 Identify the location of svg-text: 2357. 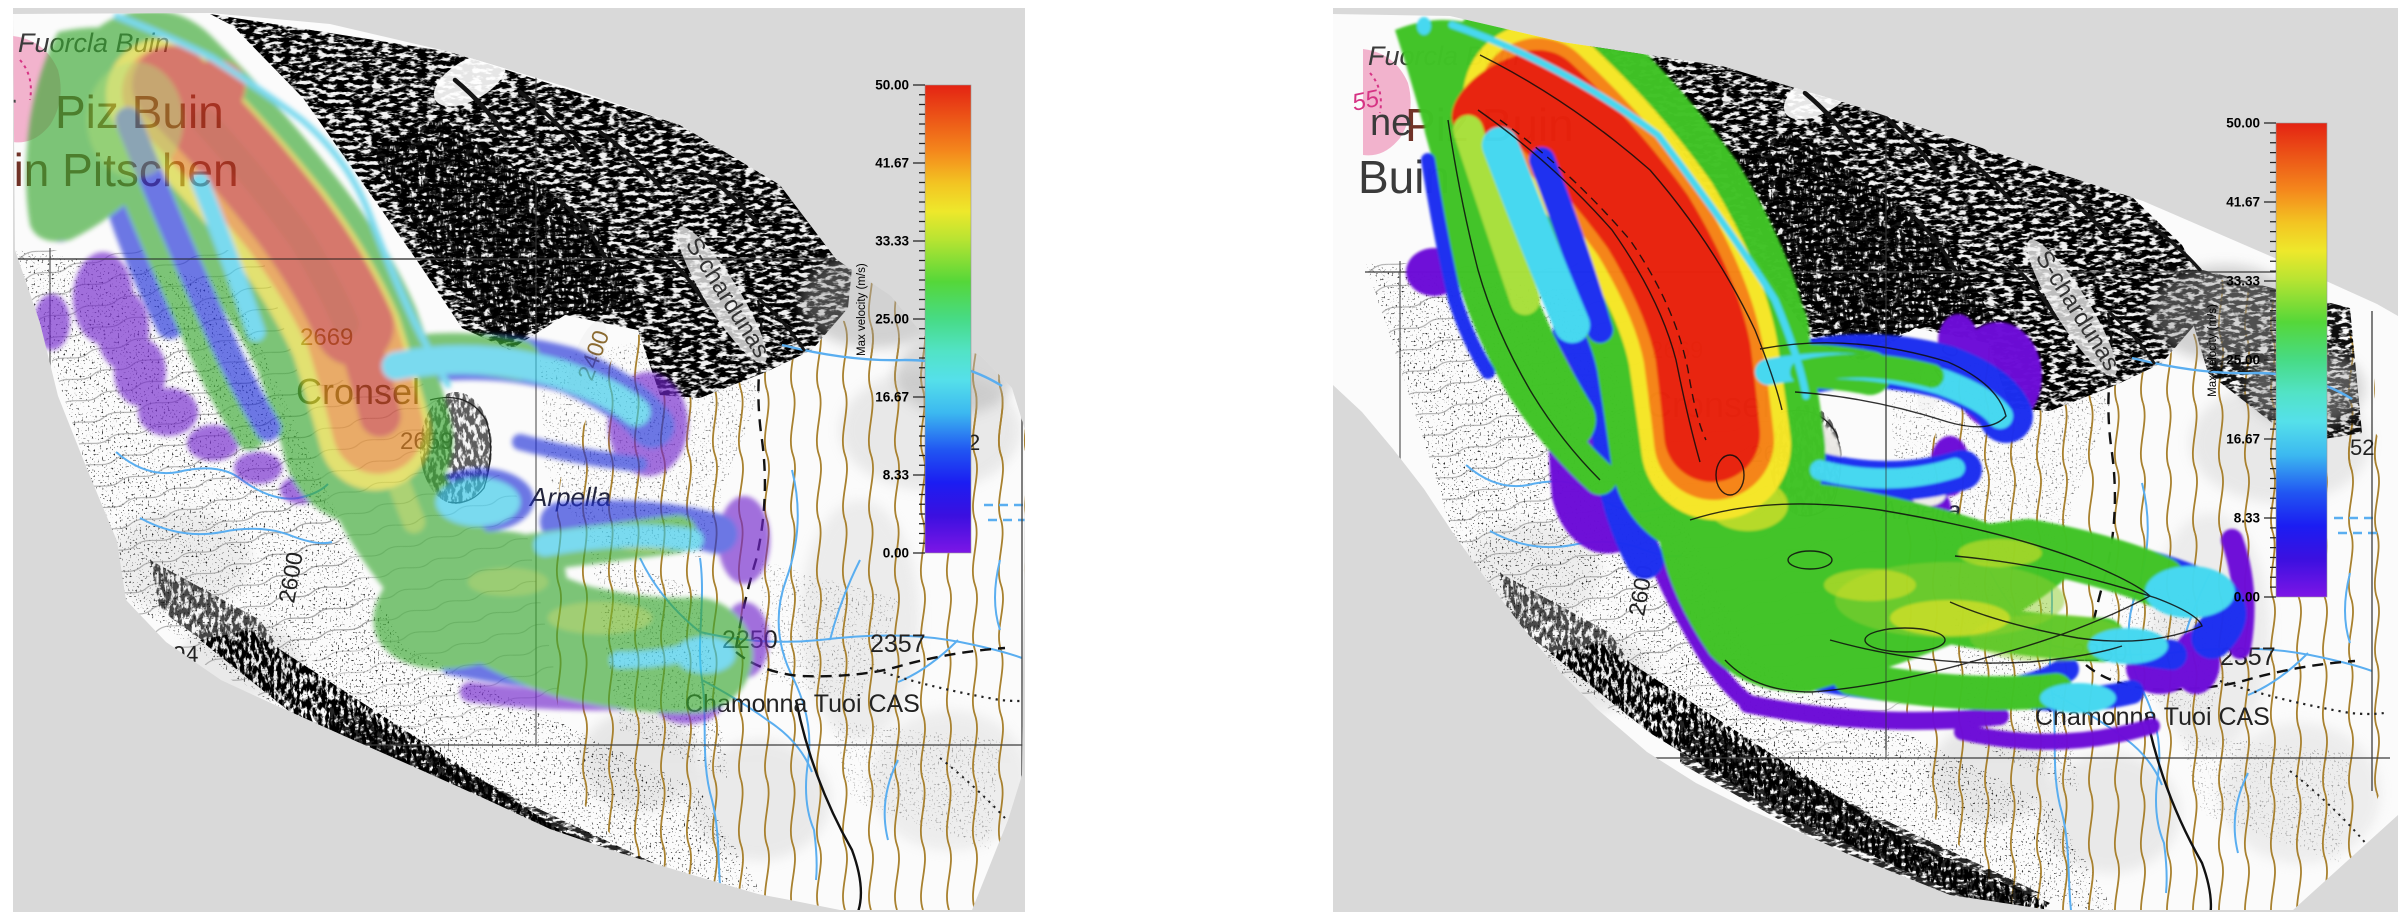
(898, 644).